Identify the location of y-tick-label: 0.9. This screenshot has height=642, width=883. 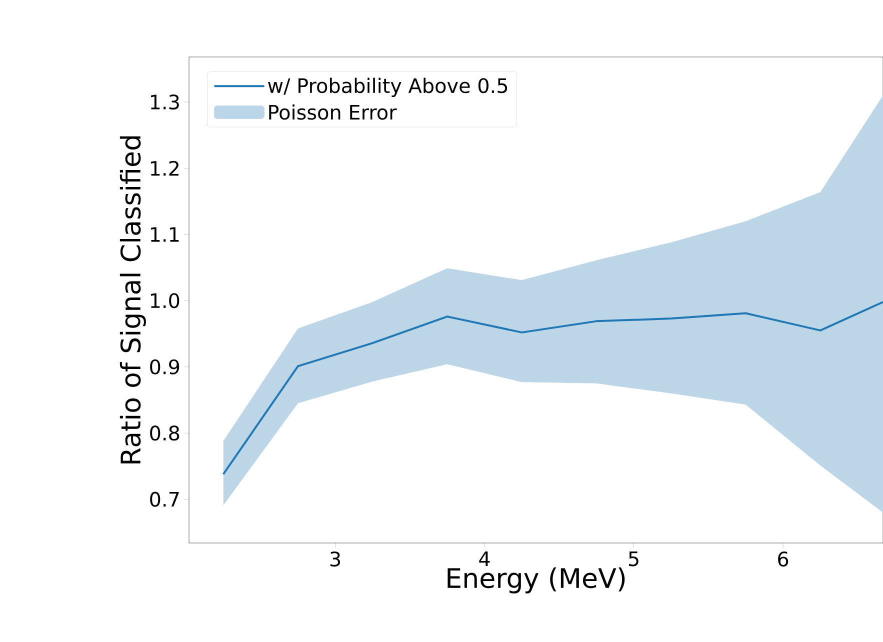
(165, 366).